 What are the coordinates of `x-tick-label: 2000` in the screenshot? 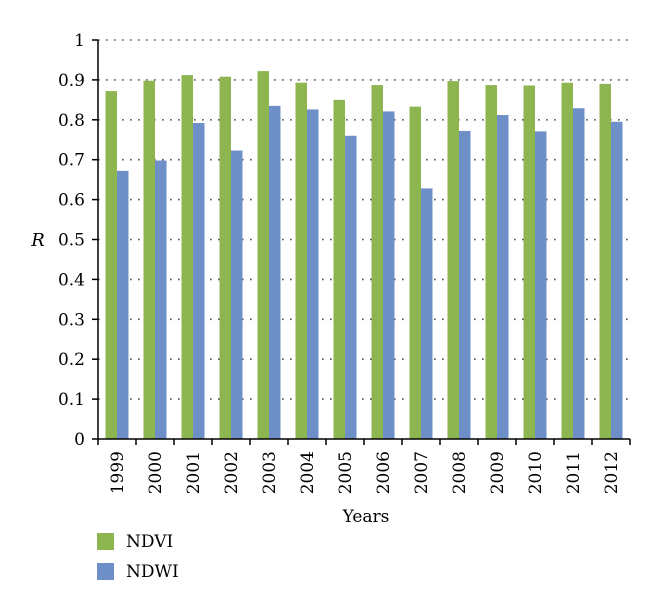 It's located at (156, 472).